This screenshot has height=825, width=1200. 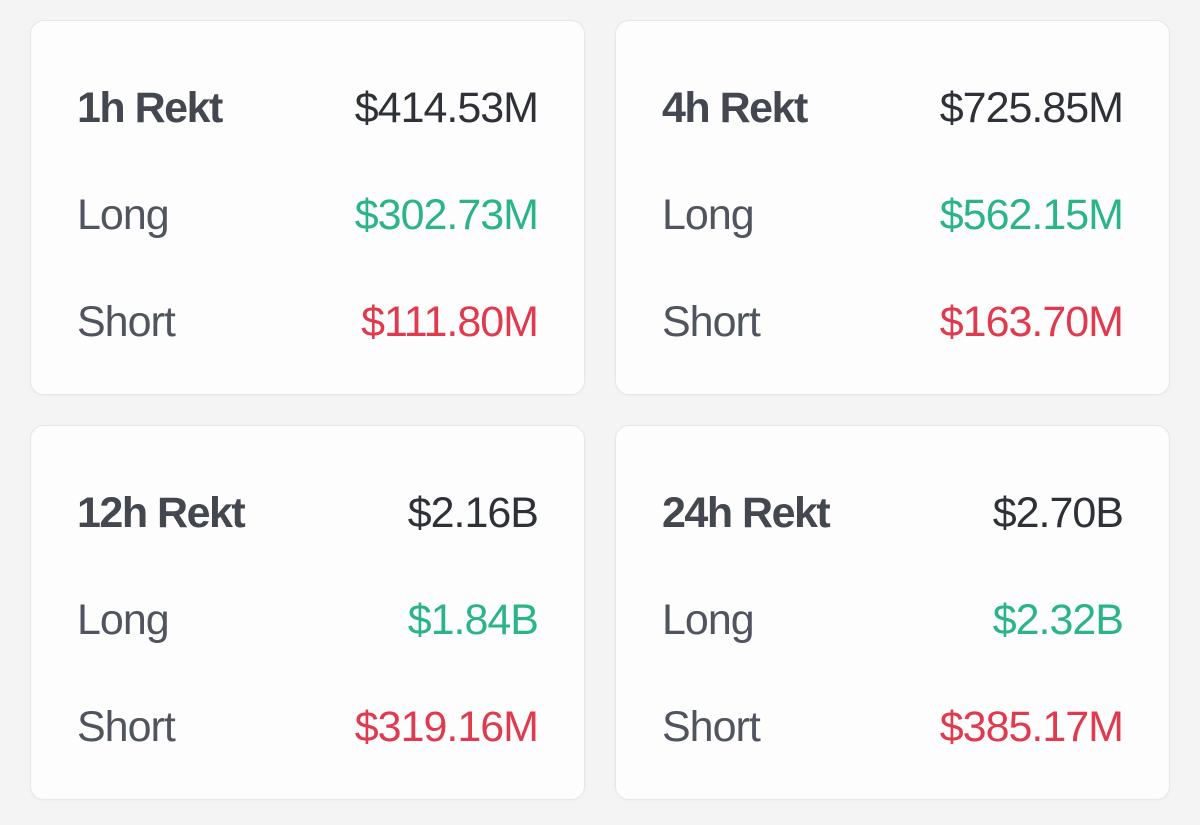 I want to click on long-row: Long $1.84B, so click(x=308, y=620).